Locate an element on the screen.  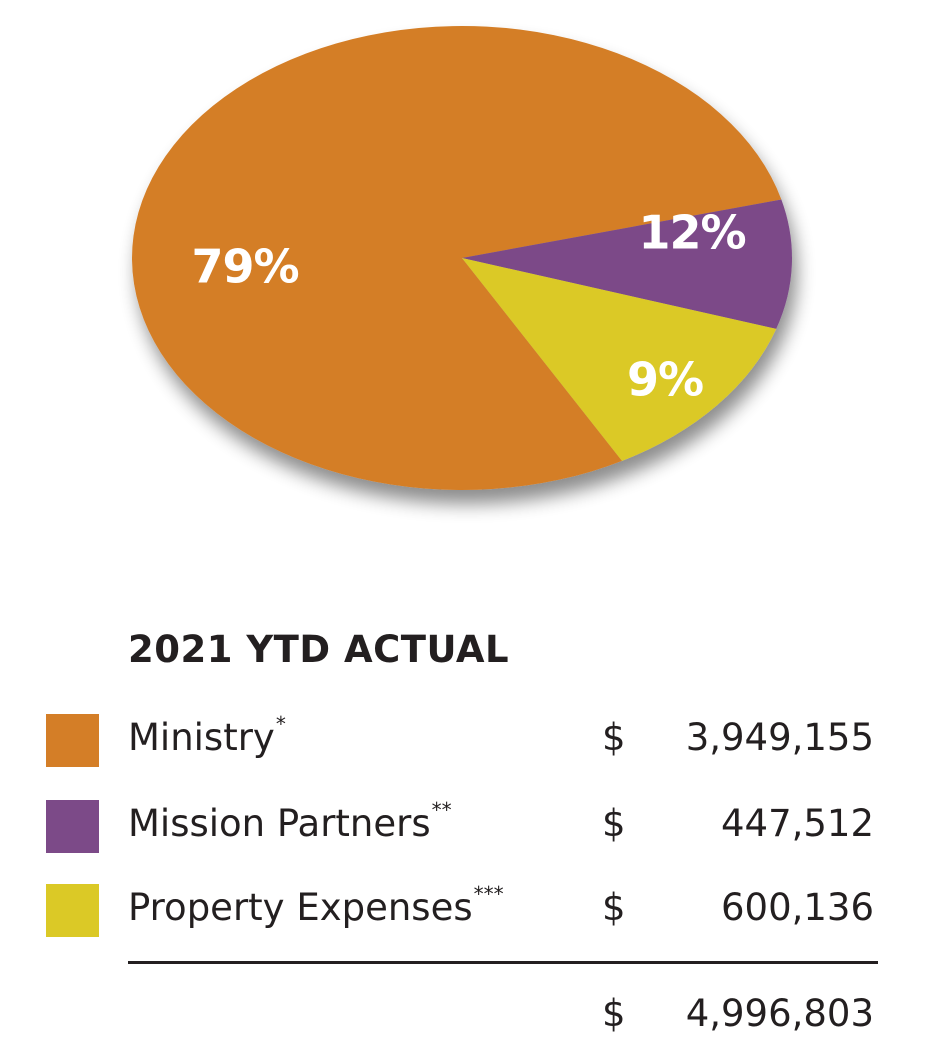
legend-row-property-expenses: Property Expenses*** $ 600,136 is located at coordinates (475, 910).